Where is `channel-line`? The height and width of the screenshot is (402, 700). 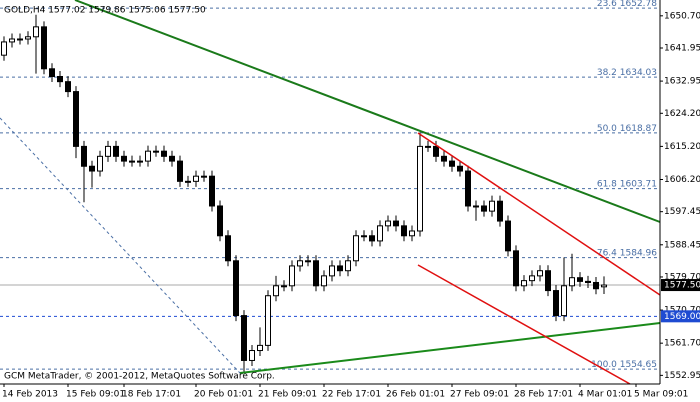
channel-line is located at coordinates (524, 324).